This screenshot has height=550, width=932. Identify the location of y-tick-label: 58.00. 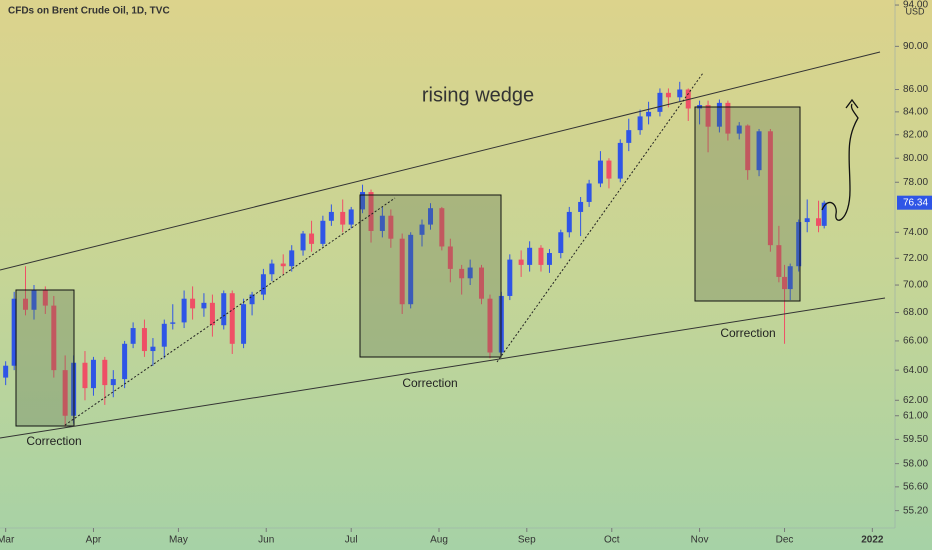
(915, 463).